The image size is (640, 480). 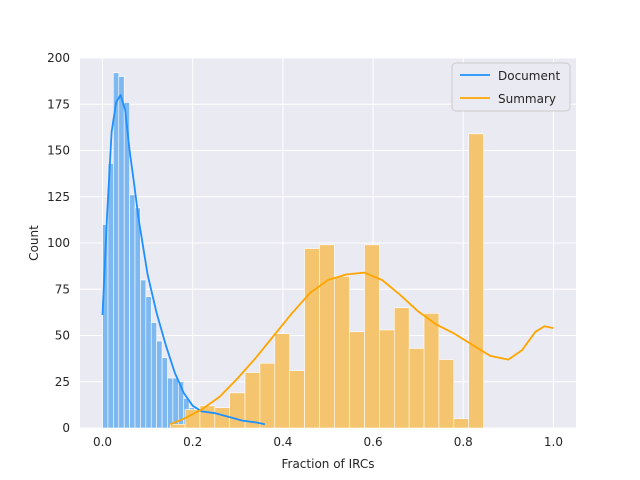 I want to click on x-tick-label-1: 0.2, so click(x=192, y=442).